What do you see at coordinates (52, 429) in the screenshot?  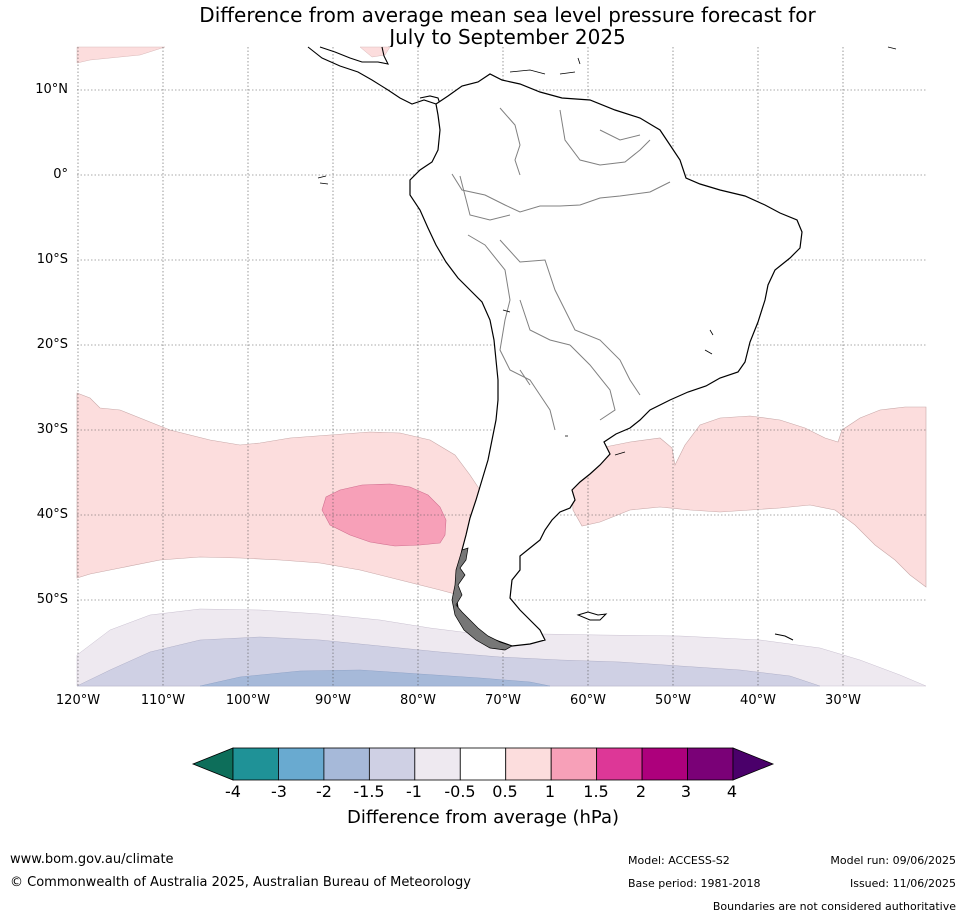 I see `lat-label-30s: 30°S` at bounding box center [52, 429].